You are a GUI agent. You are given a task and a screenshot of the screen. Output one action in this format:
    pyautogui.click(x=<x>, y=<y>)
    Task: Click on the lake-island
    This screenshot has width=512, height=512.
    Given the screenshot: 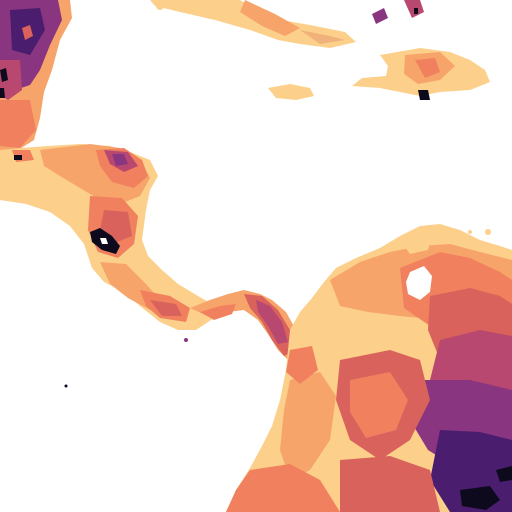 What is the action you would take?
    pyautogui.click(x=104, y=241)
    